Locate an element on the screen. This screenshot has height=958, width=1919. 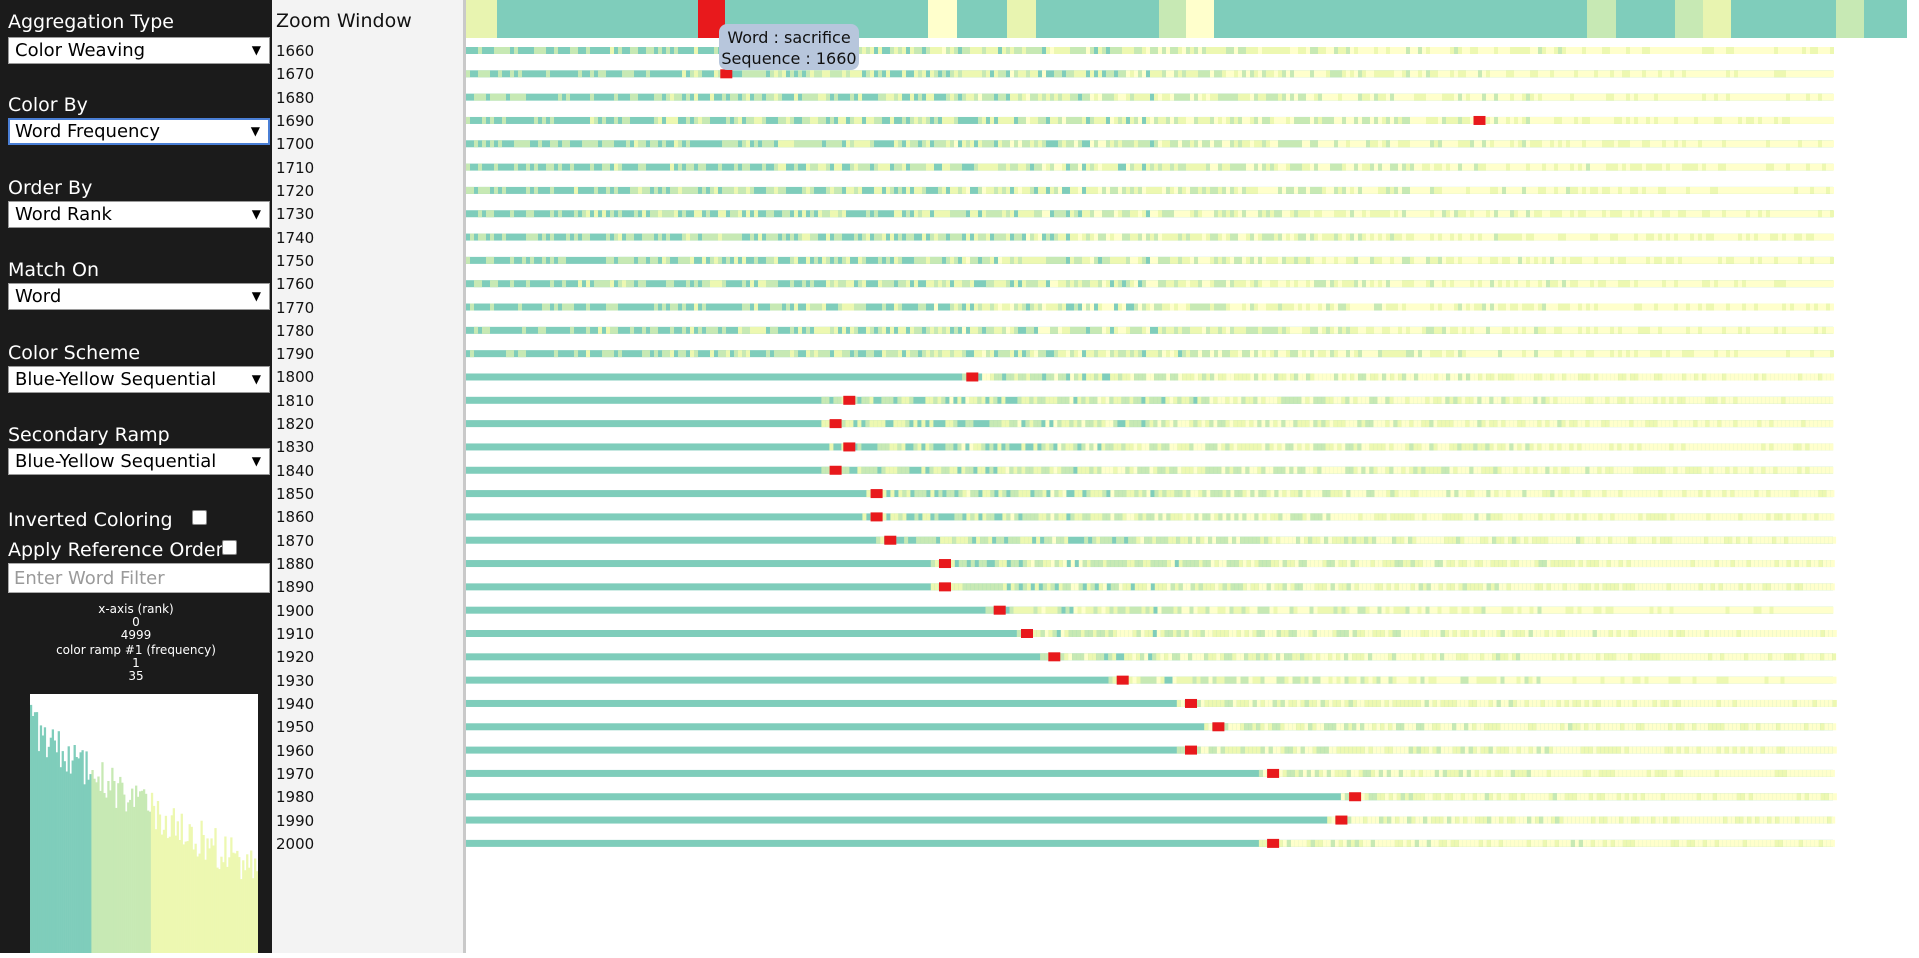
color-scheme-select: Blue-Yellow Sequential ▼ is located at coordinates (139, 379).